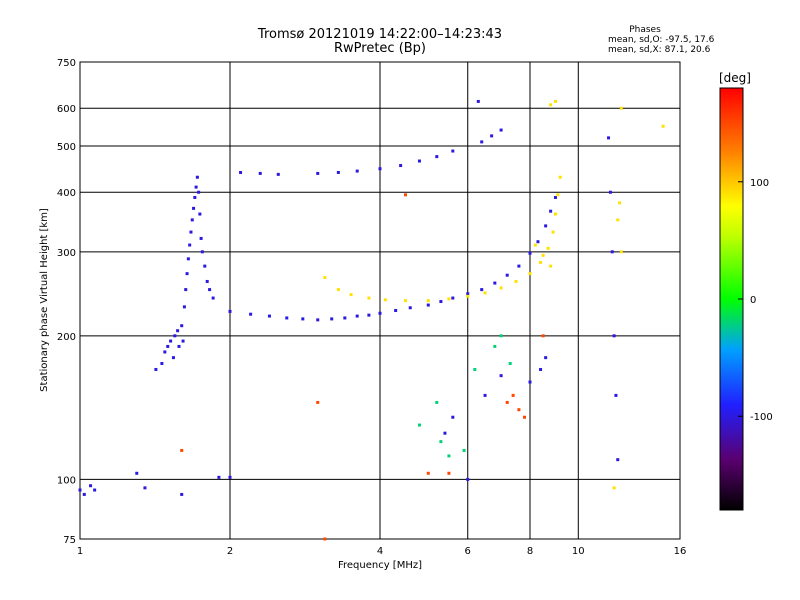 This screenshot has width=800, height=600. I want to click on x-tick-label: 16, so click(680, 551).